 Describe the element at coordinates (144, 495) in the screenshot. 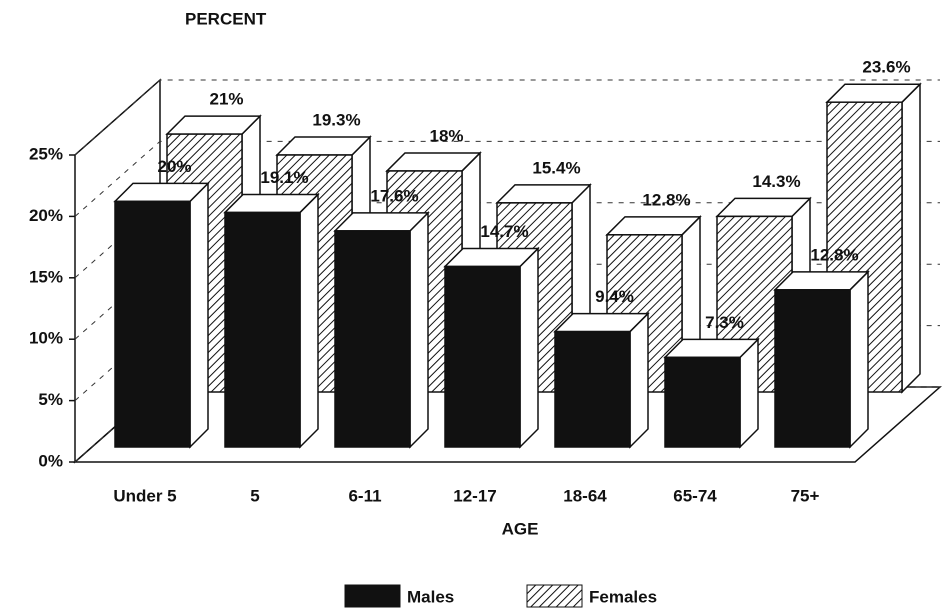

I see `x-tick-label: Under 5` at that location.